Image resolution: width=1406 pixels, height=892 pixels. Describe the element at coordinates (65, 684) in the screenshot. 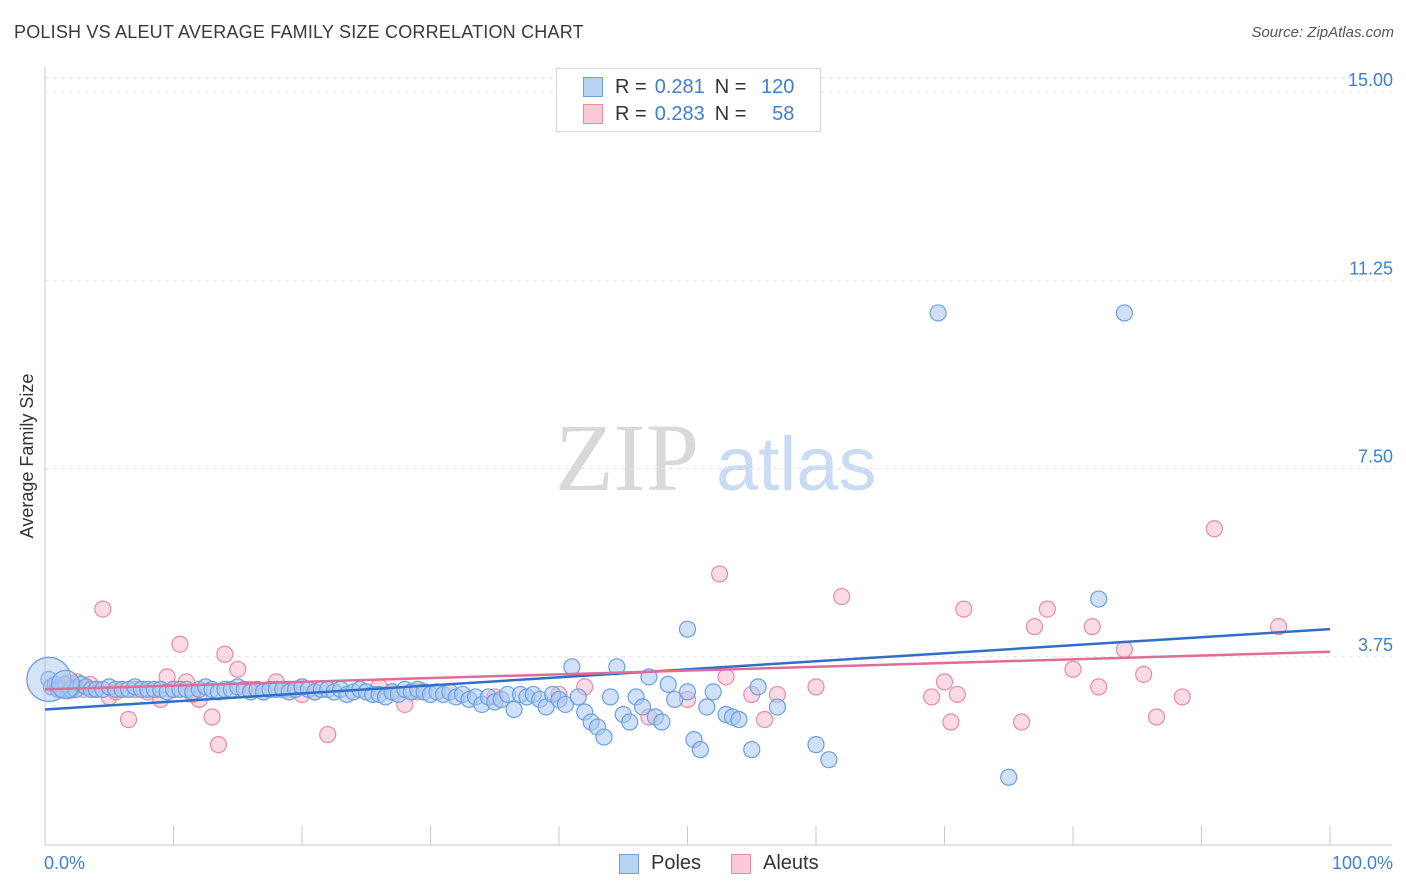

I see `poles-cluster-point` at that location.